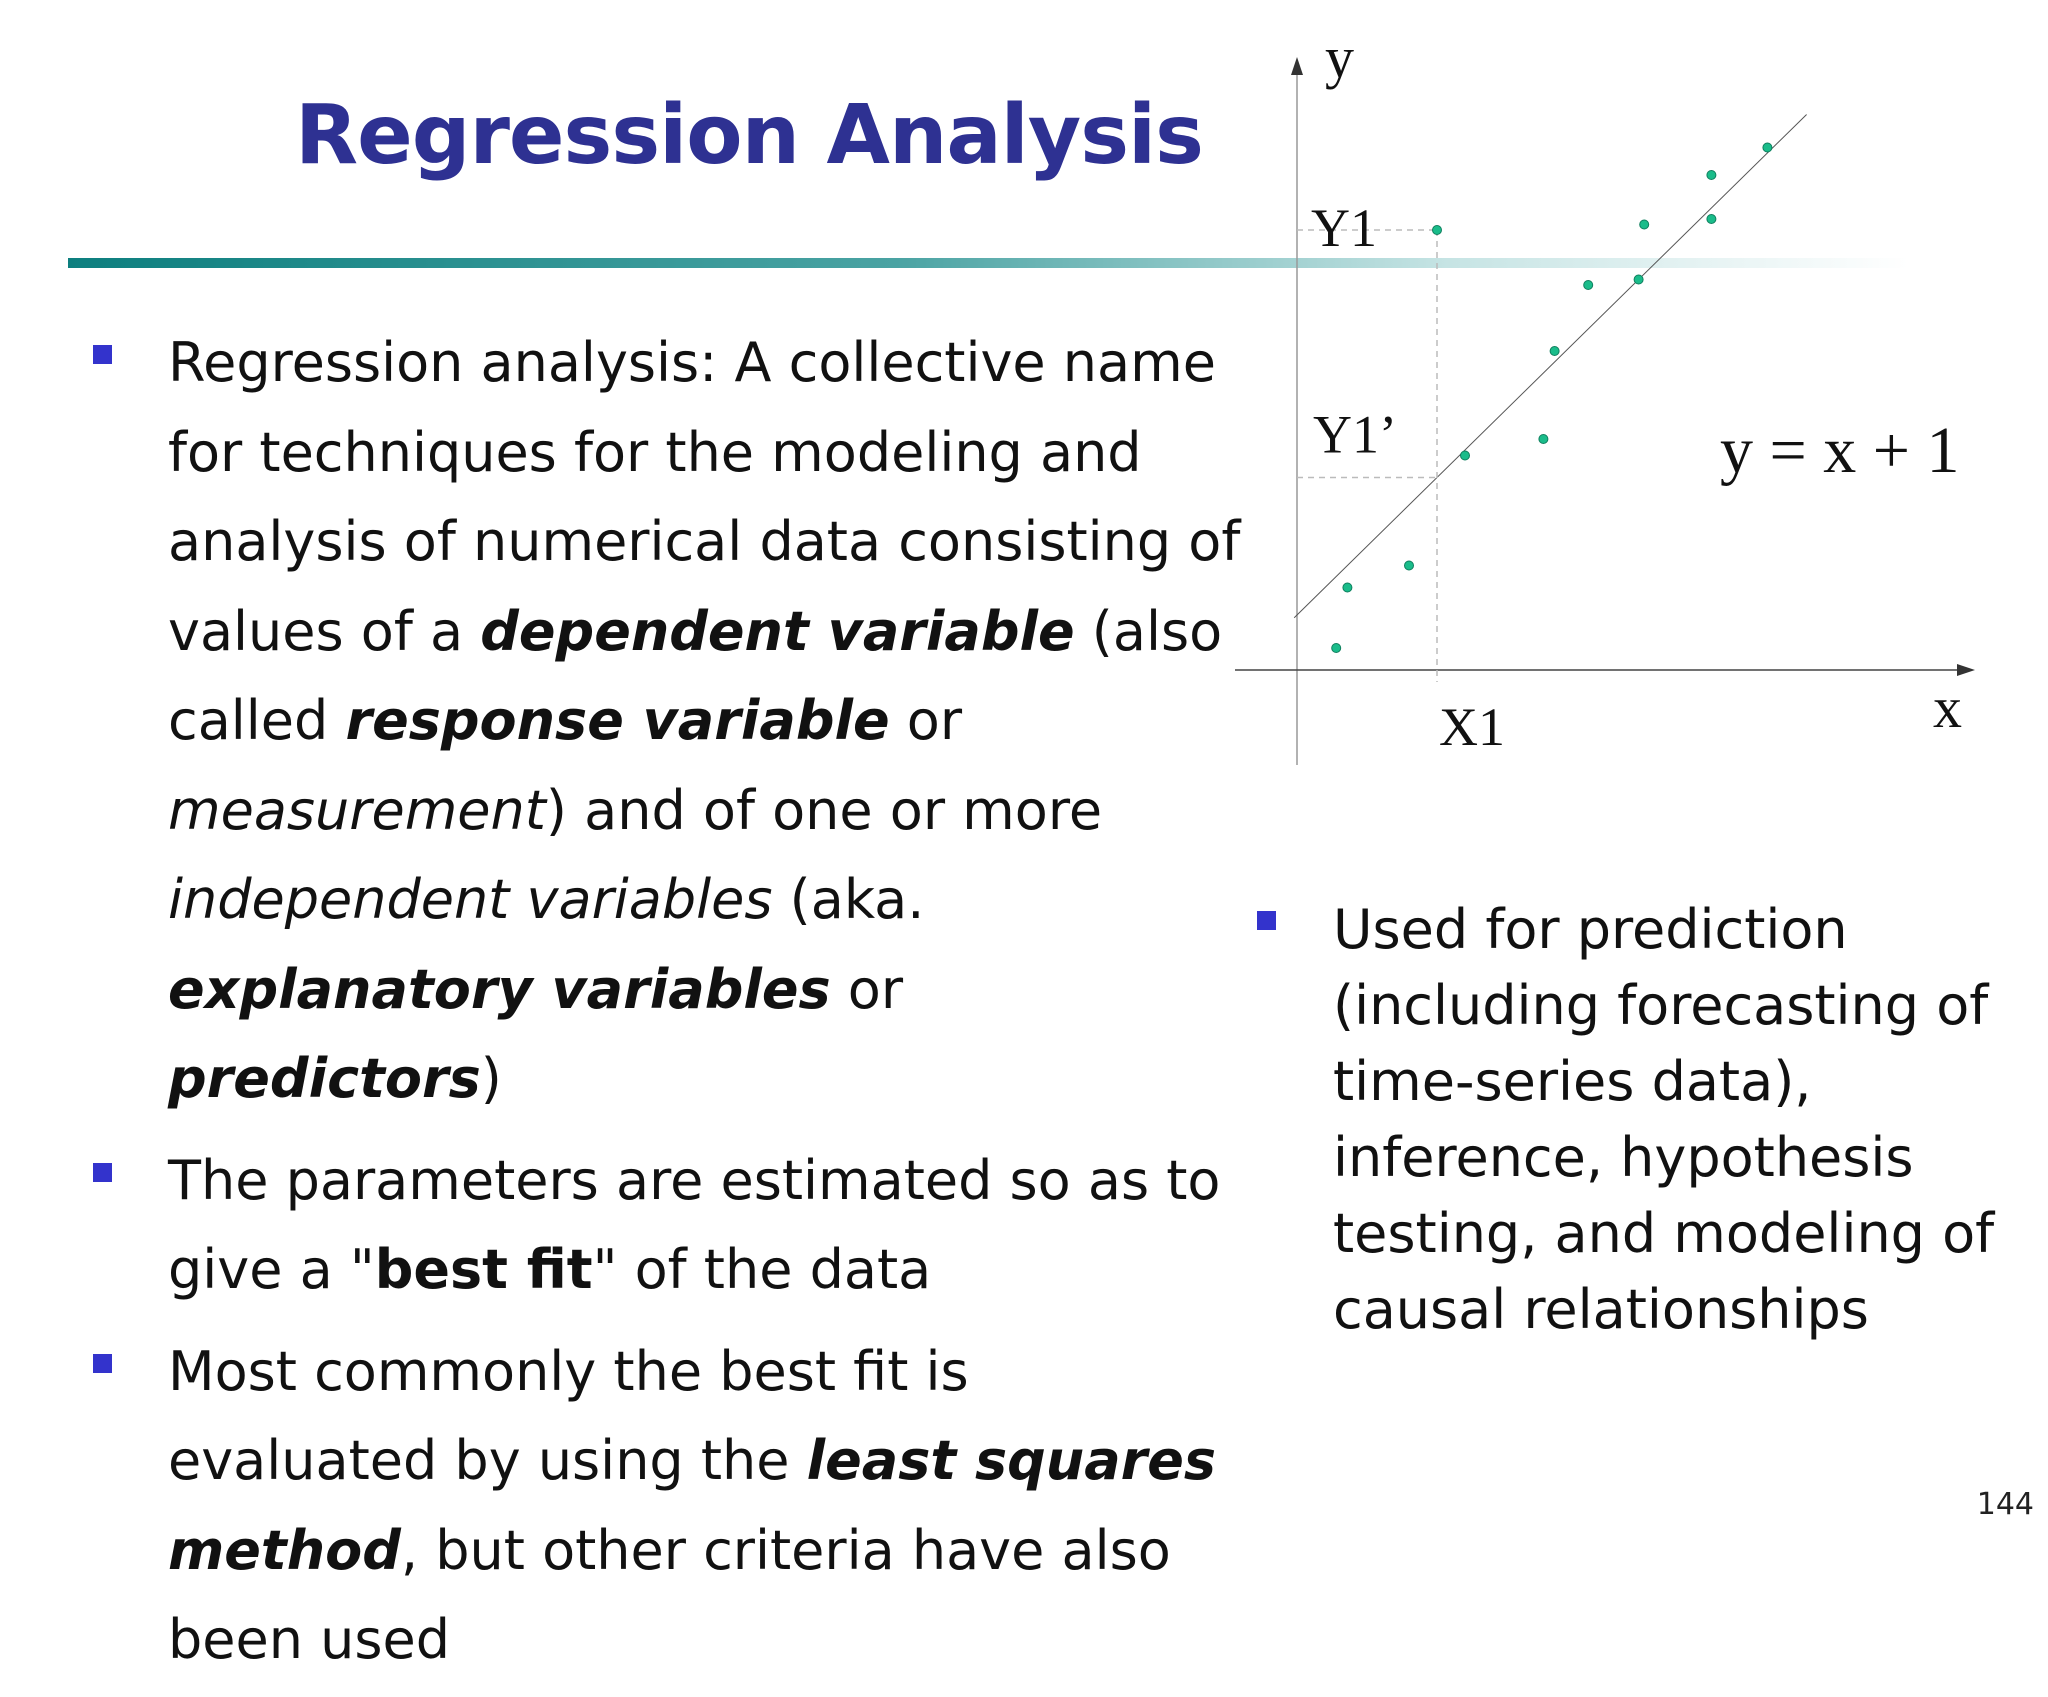  I want to click on bullet-text-run: ) and of one or more, so click(824, 810).